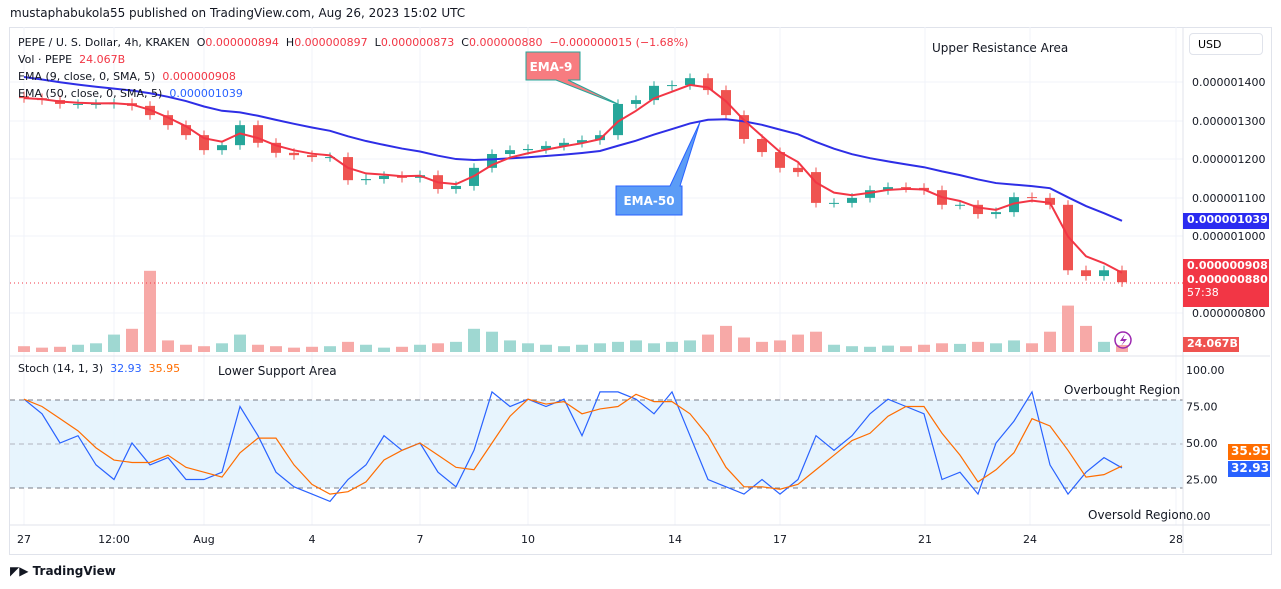 Image resolution: width=1281 pixels, height=589 pixels. I want to click on stoch-k-tag: 32.93, so click(1249, 469).